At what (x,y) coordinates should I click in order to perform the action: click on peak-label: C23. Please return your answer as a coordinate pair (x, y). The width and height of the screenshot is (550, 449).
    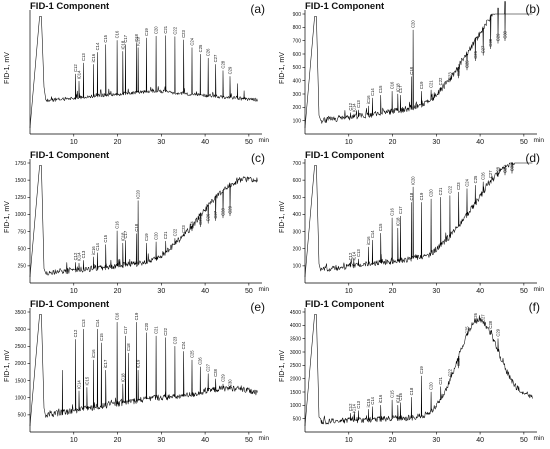
    Looking at the image, I should click on (183, 229).